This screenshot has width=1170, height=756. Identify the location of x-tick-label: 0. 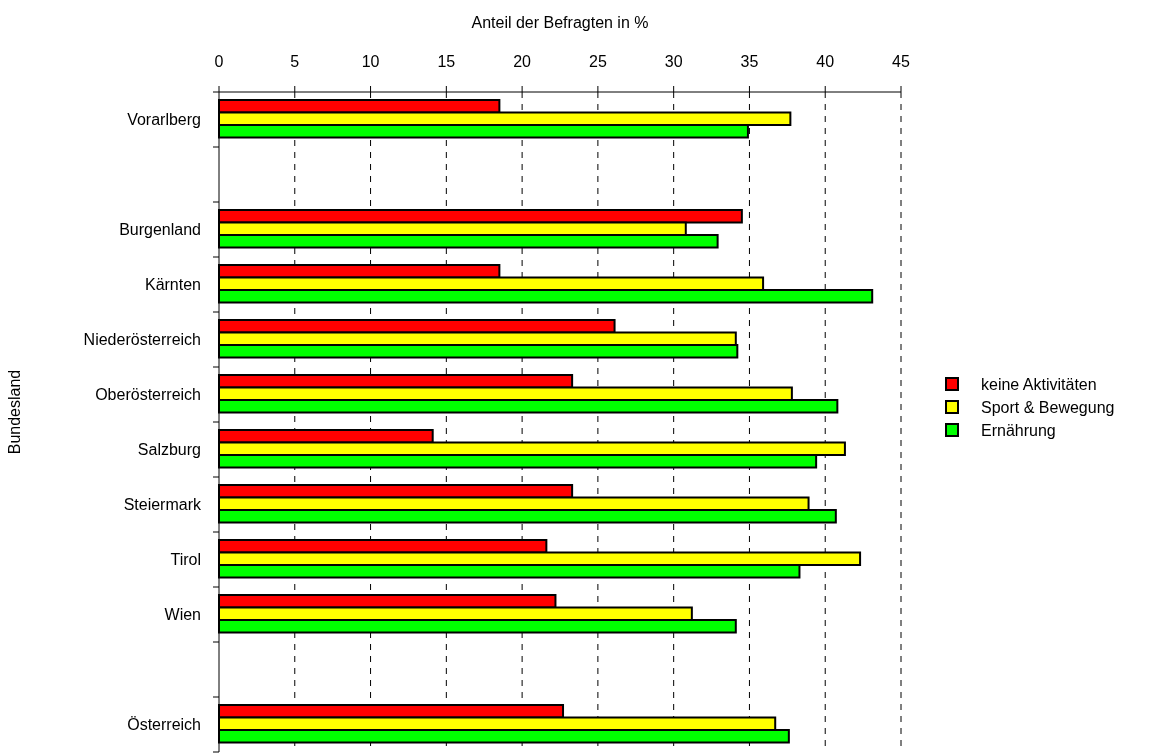
(219, 61).